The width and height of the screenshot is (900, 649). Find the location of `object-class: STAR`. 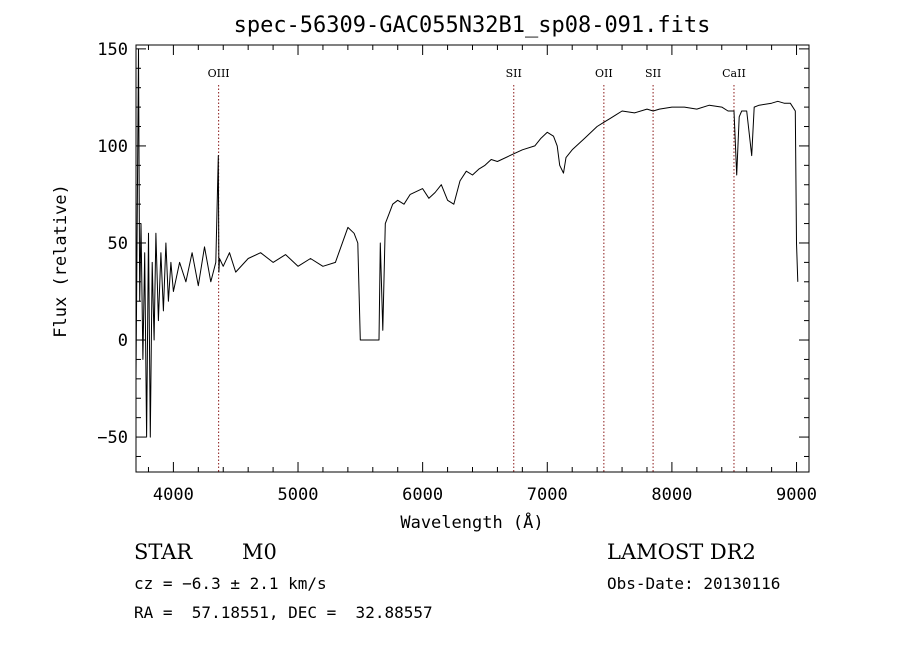

object-class: STAR is located at coordinates (163, 552).